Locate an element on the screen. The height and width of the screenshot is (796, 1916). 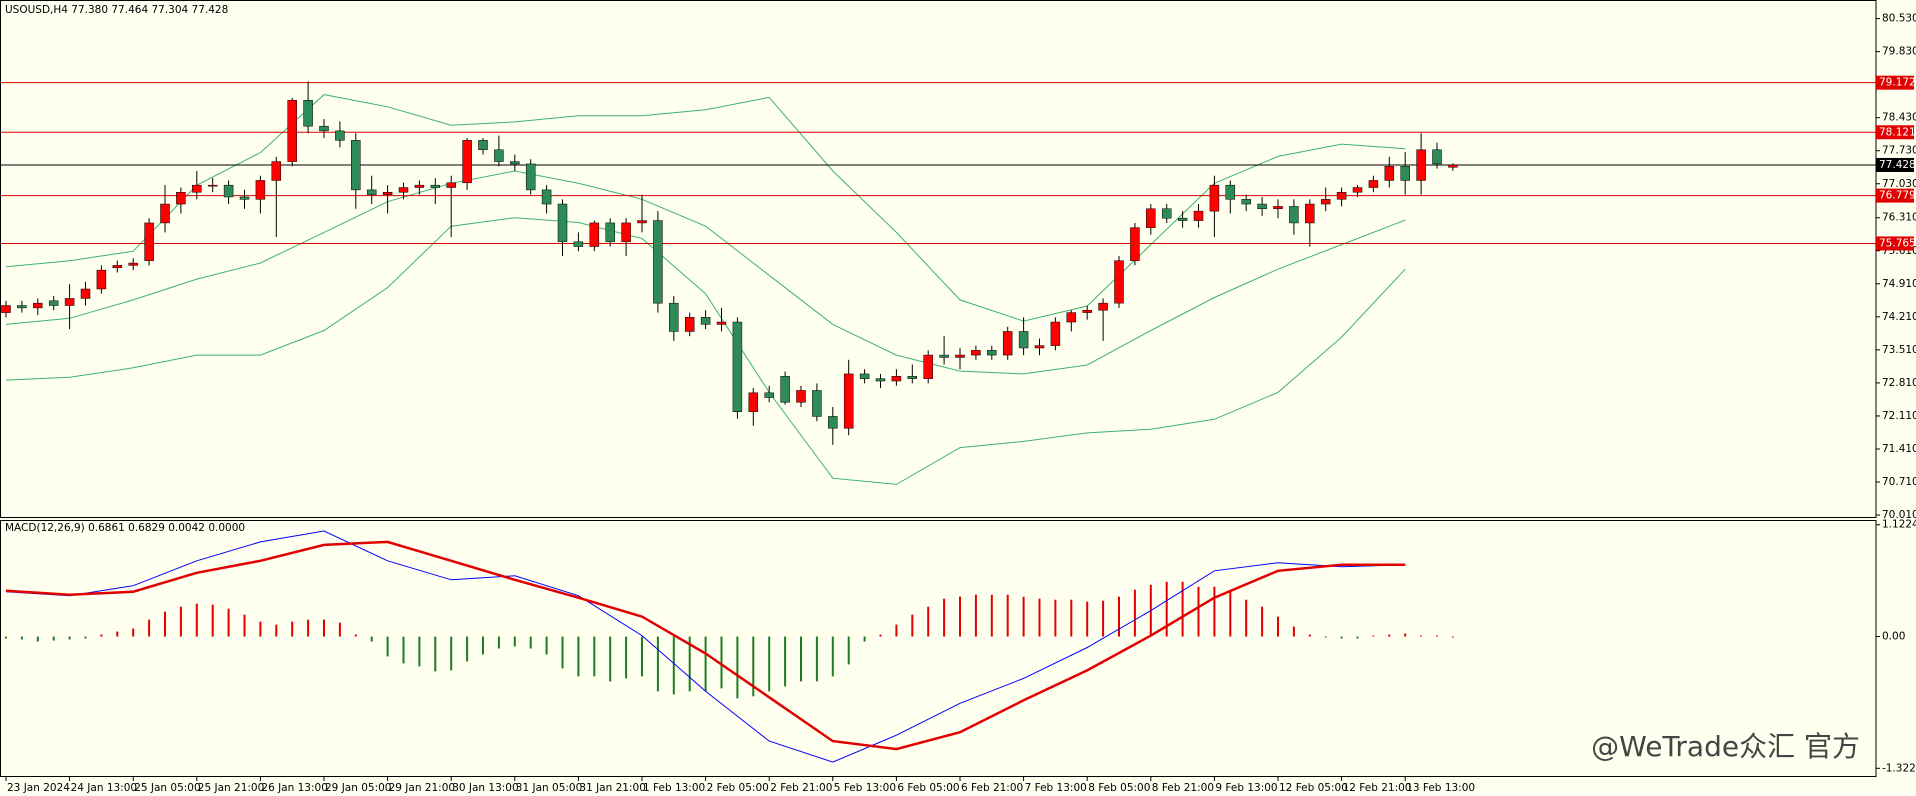
y-tick-label: 70.710 is located at coordinates (1899, 482).